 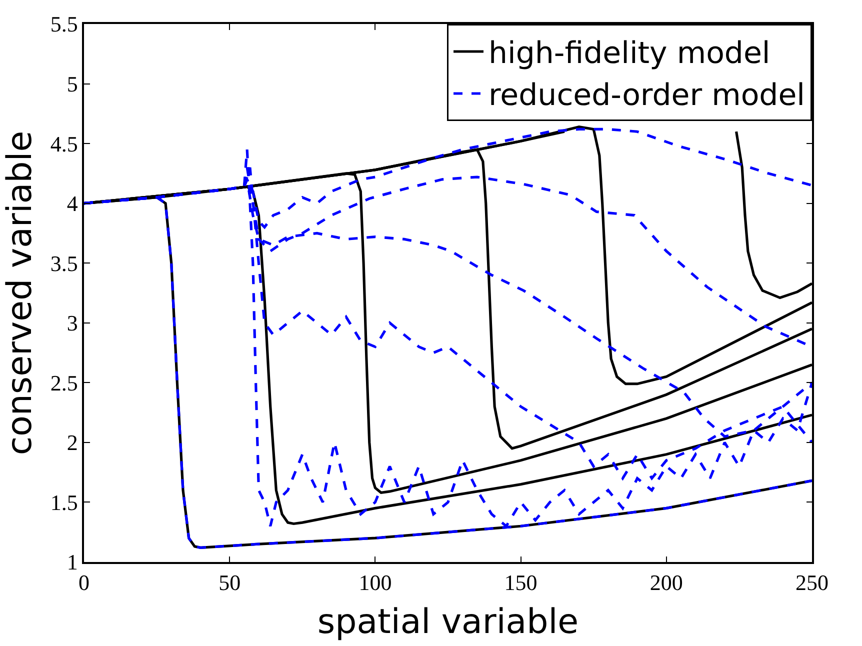 I want to click on y-axis-title: conserved variable, so click(x=20, y=293).